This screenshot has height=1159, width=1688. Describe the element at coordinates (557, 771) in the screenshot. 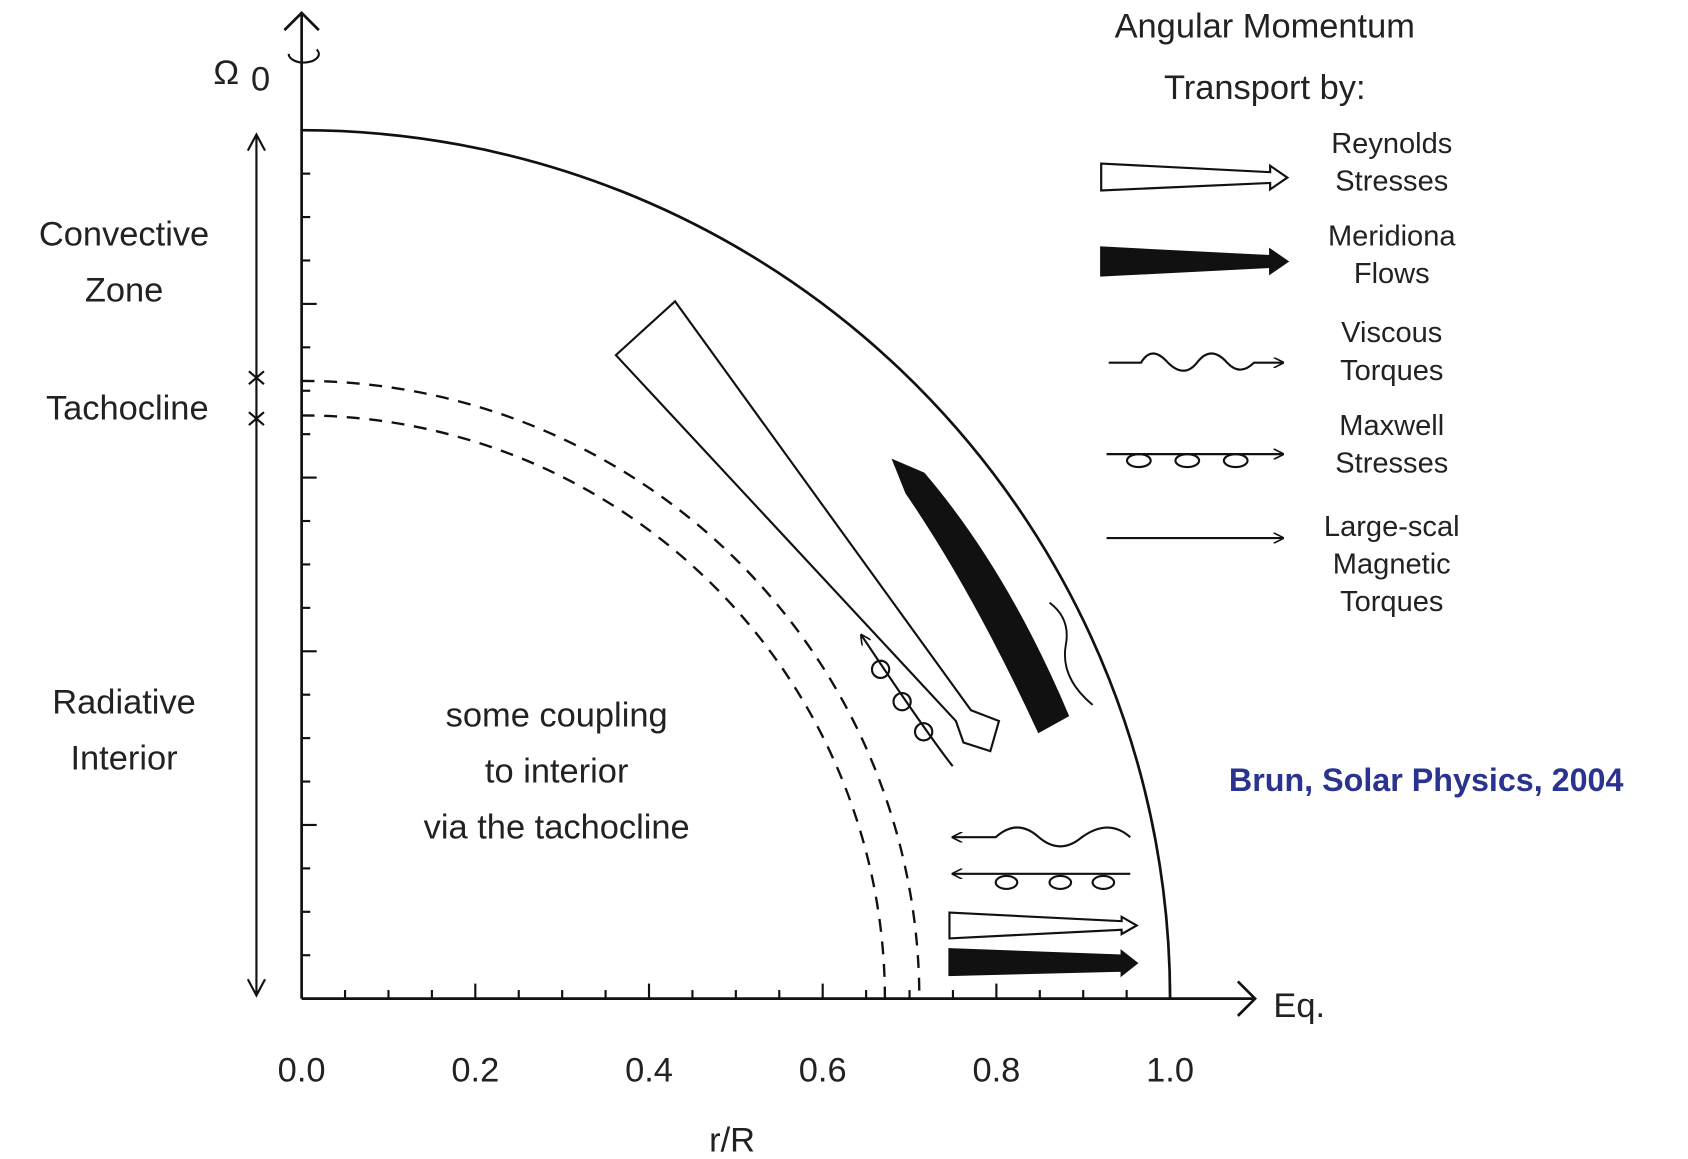

I see `annotation: to interior` at that location.